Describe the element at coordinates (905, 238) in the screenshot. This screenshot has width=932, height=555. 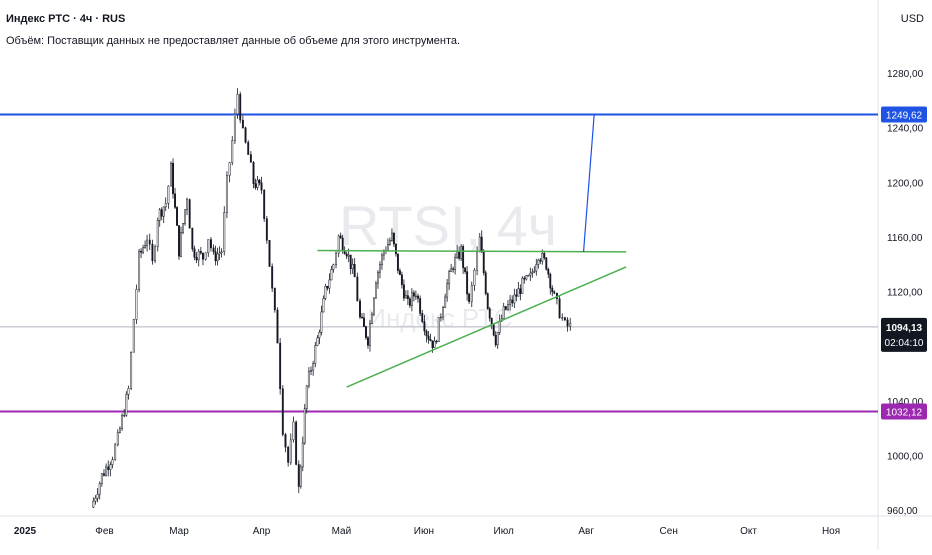
I see `y-tick-label: 1160,00` at that location.